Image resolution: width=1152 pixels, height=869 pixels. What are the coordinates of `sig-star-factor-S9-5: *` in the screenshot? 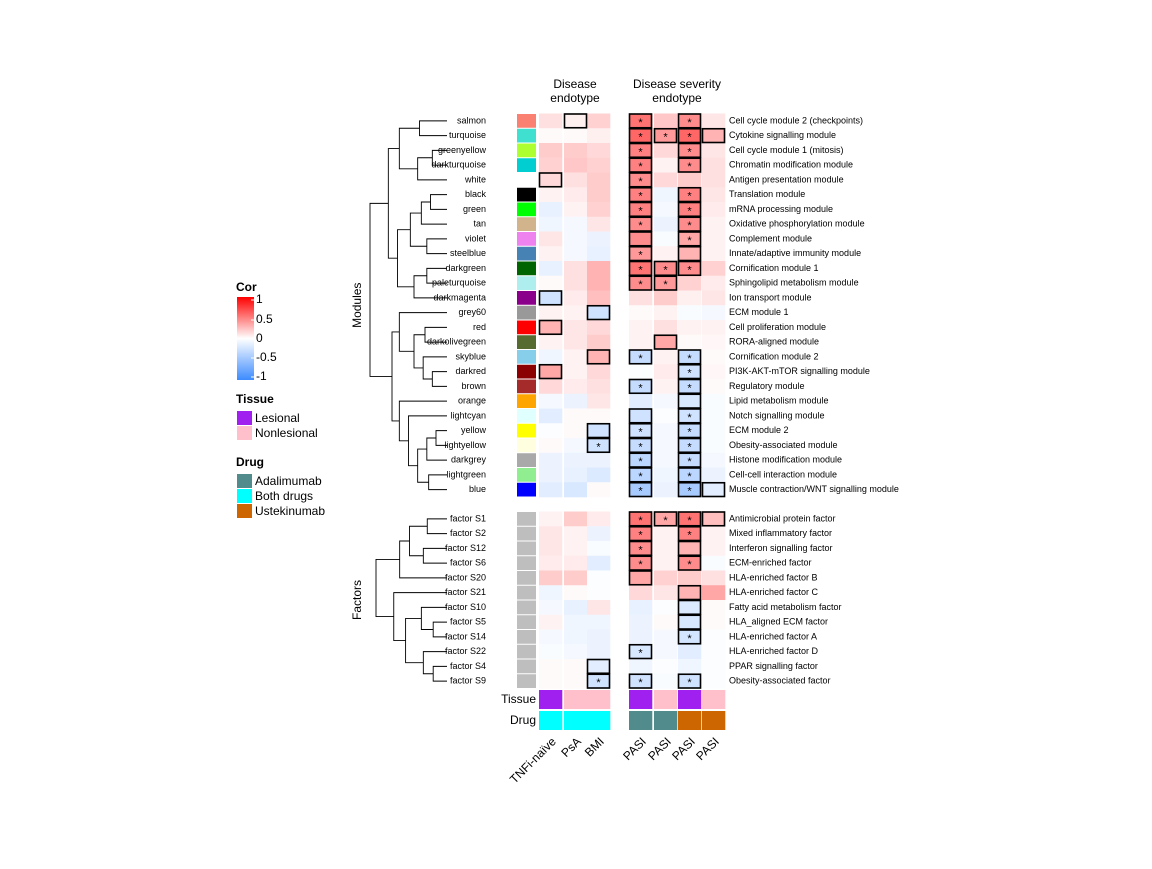 It's located at (689, 683).